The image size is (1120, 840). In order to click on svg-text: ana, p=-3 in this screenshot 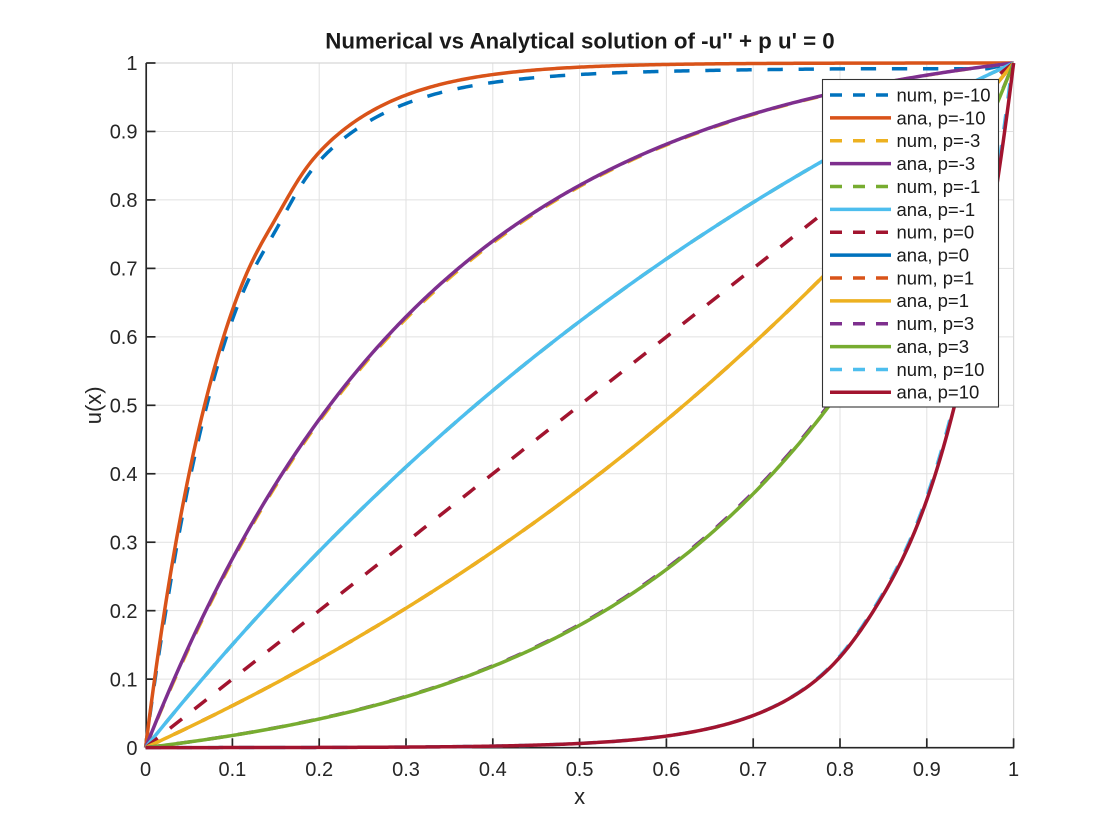, I will do `click(936, 163)`.